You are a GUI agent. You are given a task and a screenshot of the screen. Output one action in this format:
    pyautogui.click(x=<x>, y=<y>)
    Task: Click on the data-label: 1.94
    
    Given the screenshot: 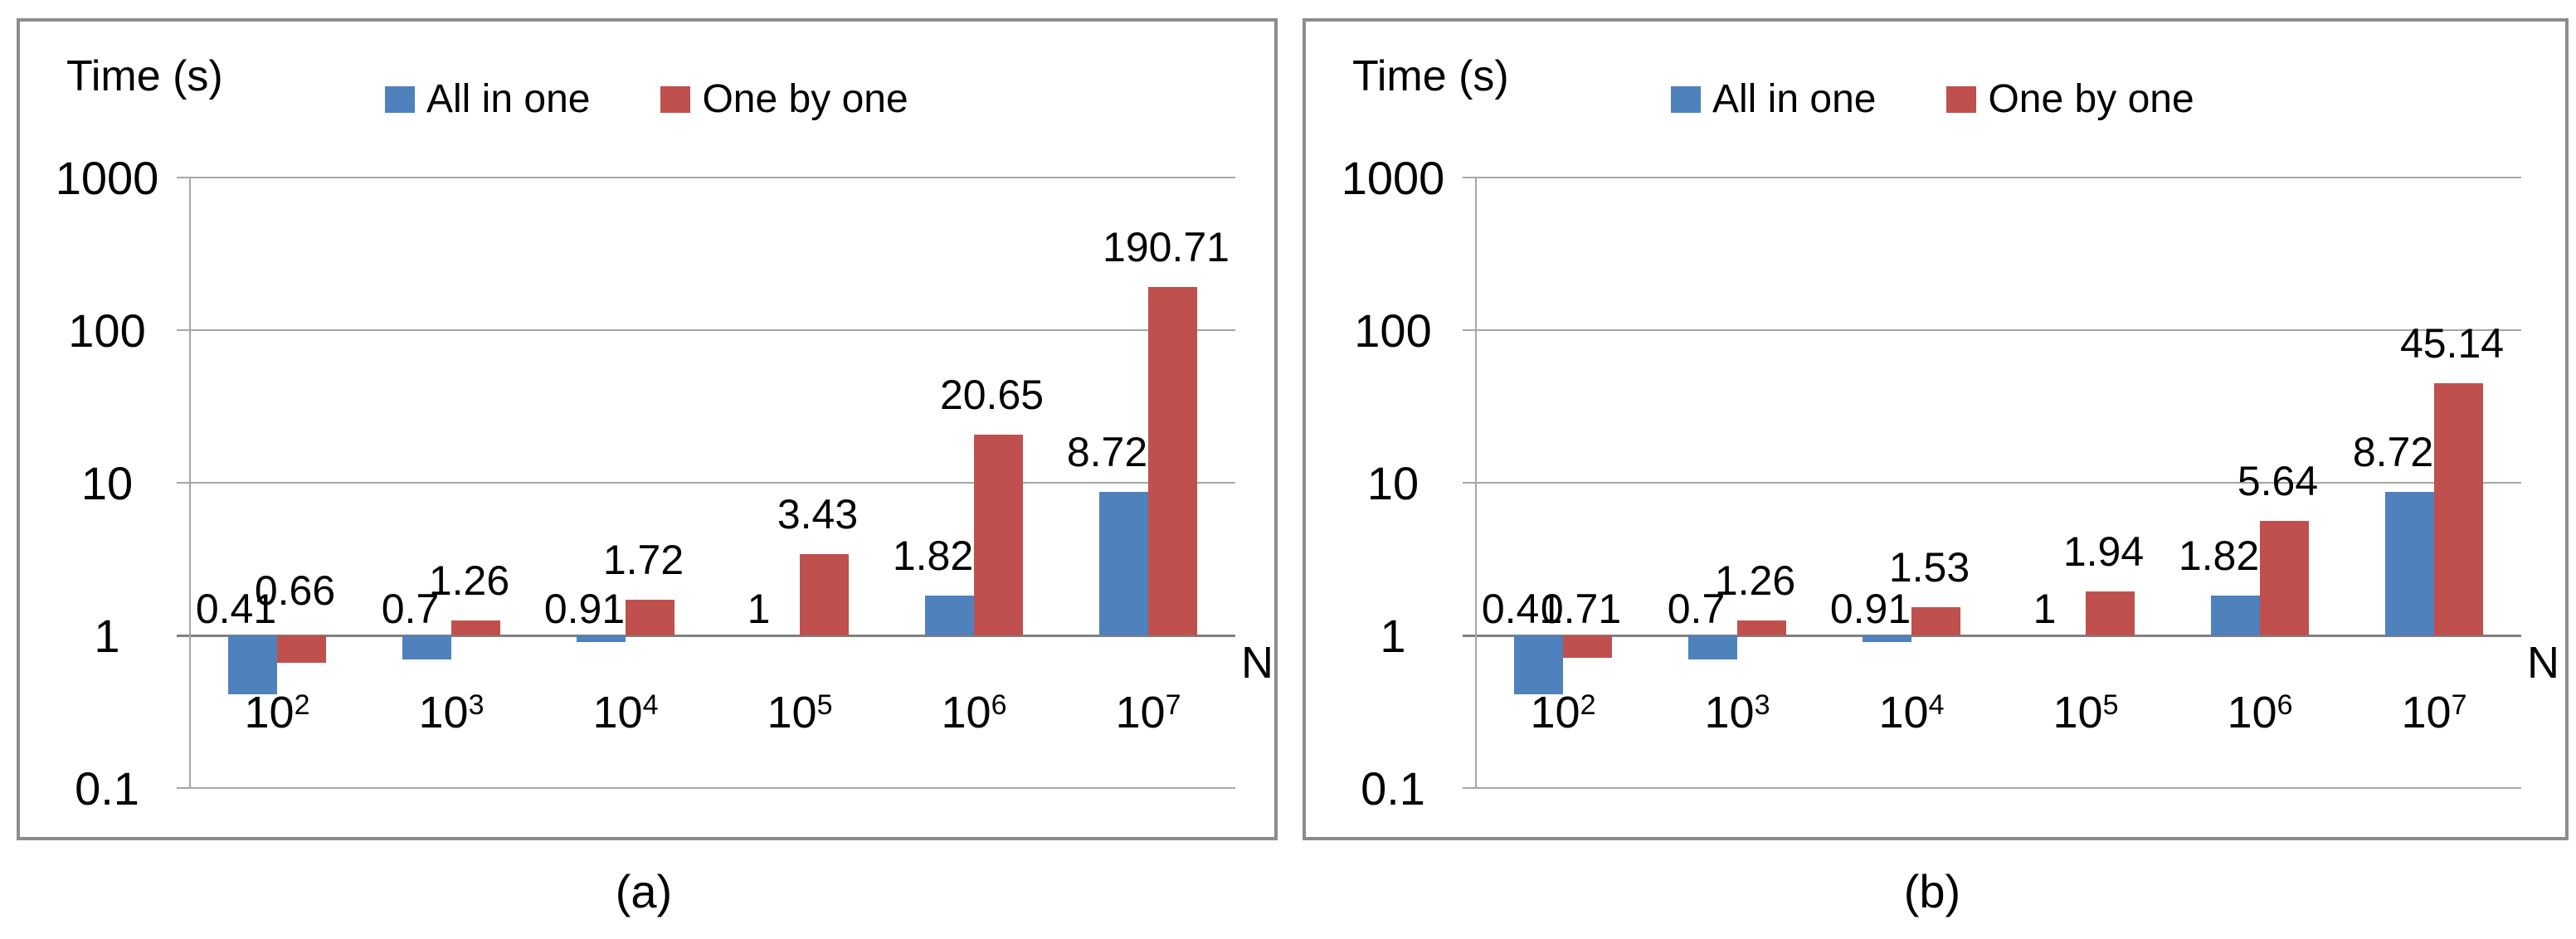 What is the action you would take?
    pyautogui.click(x=2103, y=552)
    